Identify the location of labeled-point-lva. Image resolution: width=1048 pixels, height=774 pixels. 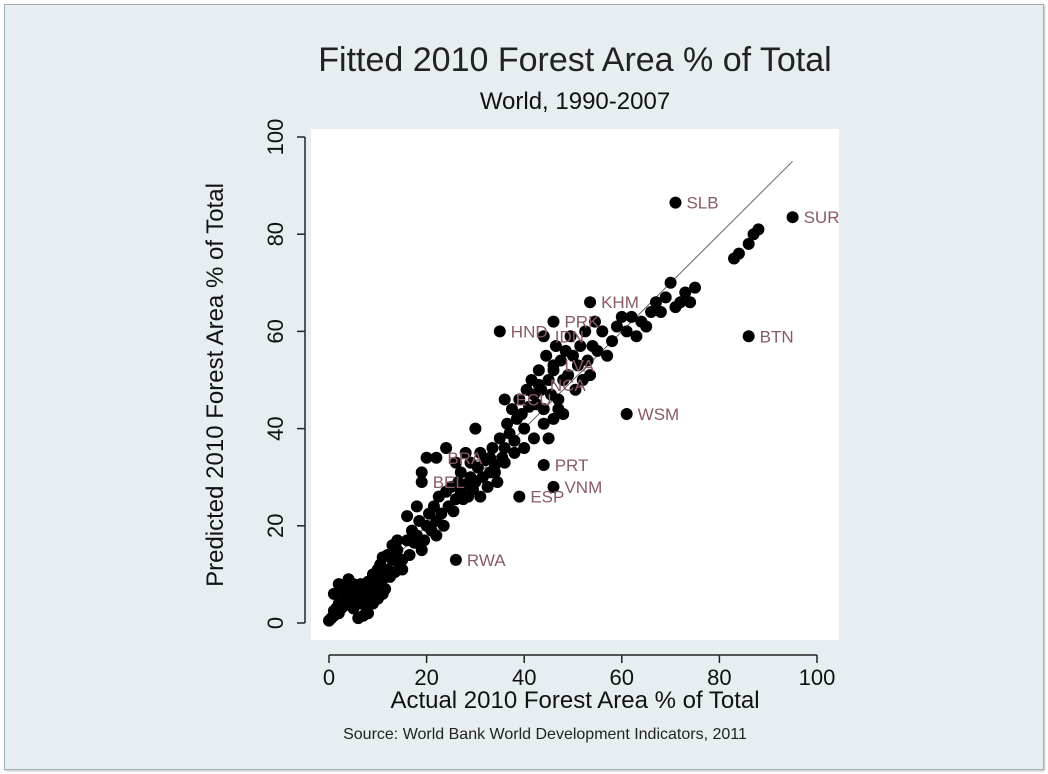
(553, 365).